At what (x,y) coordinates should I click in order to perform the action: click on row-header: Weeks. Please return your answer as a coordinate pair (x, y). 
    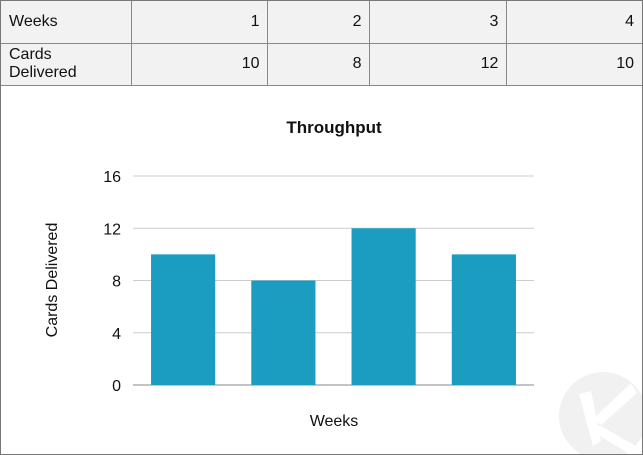
    Looking at the image, I should click on (66, 22).